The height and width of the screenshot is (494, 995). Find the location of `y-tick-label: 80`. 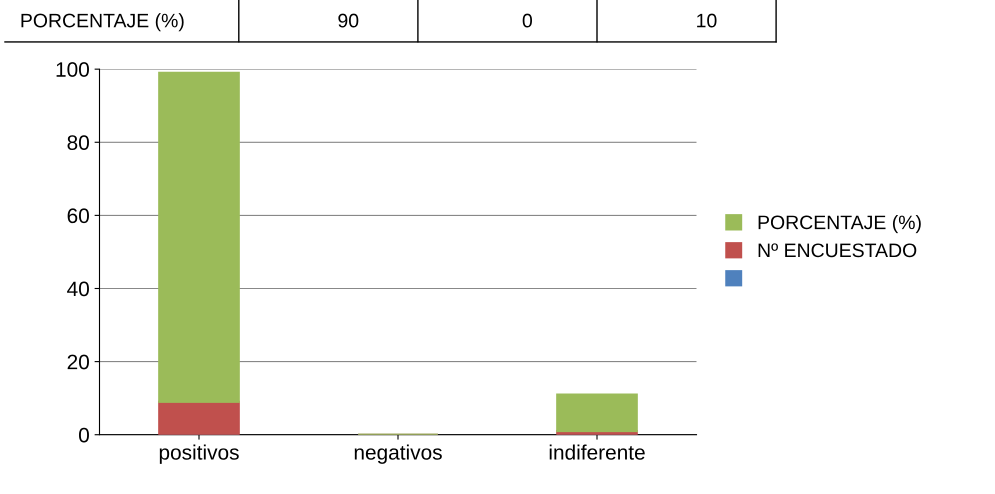

y-tick-label: 80 is located at coordinates (78, 142).